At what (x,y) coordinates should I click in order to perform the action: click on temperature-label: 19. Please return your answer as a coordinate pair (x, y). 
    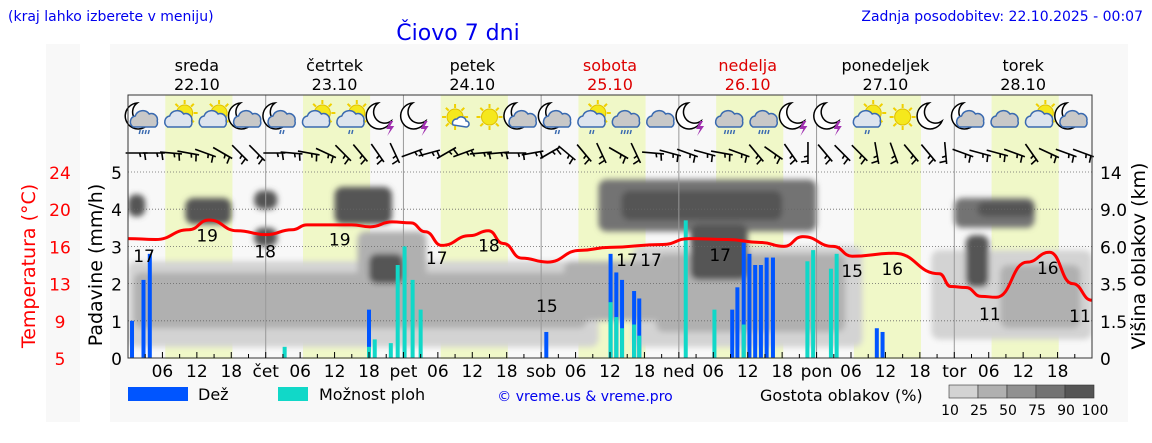
    Looking at the image, I should click on (340, 241).